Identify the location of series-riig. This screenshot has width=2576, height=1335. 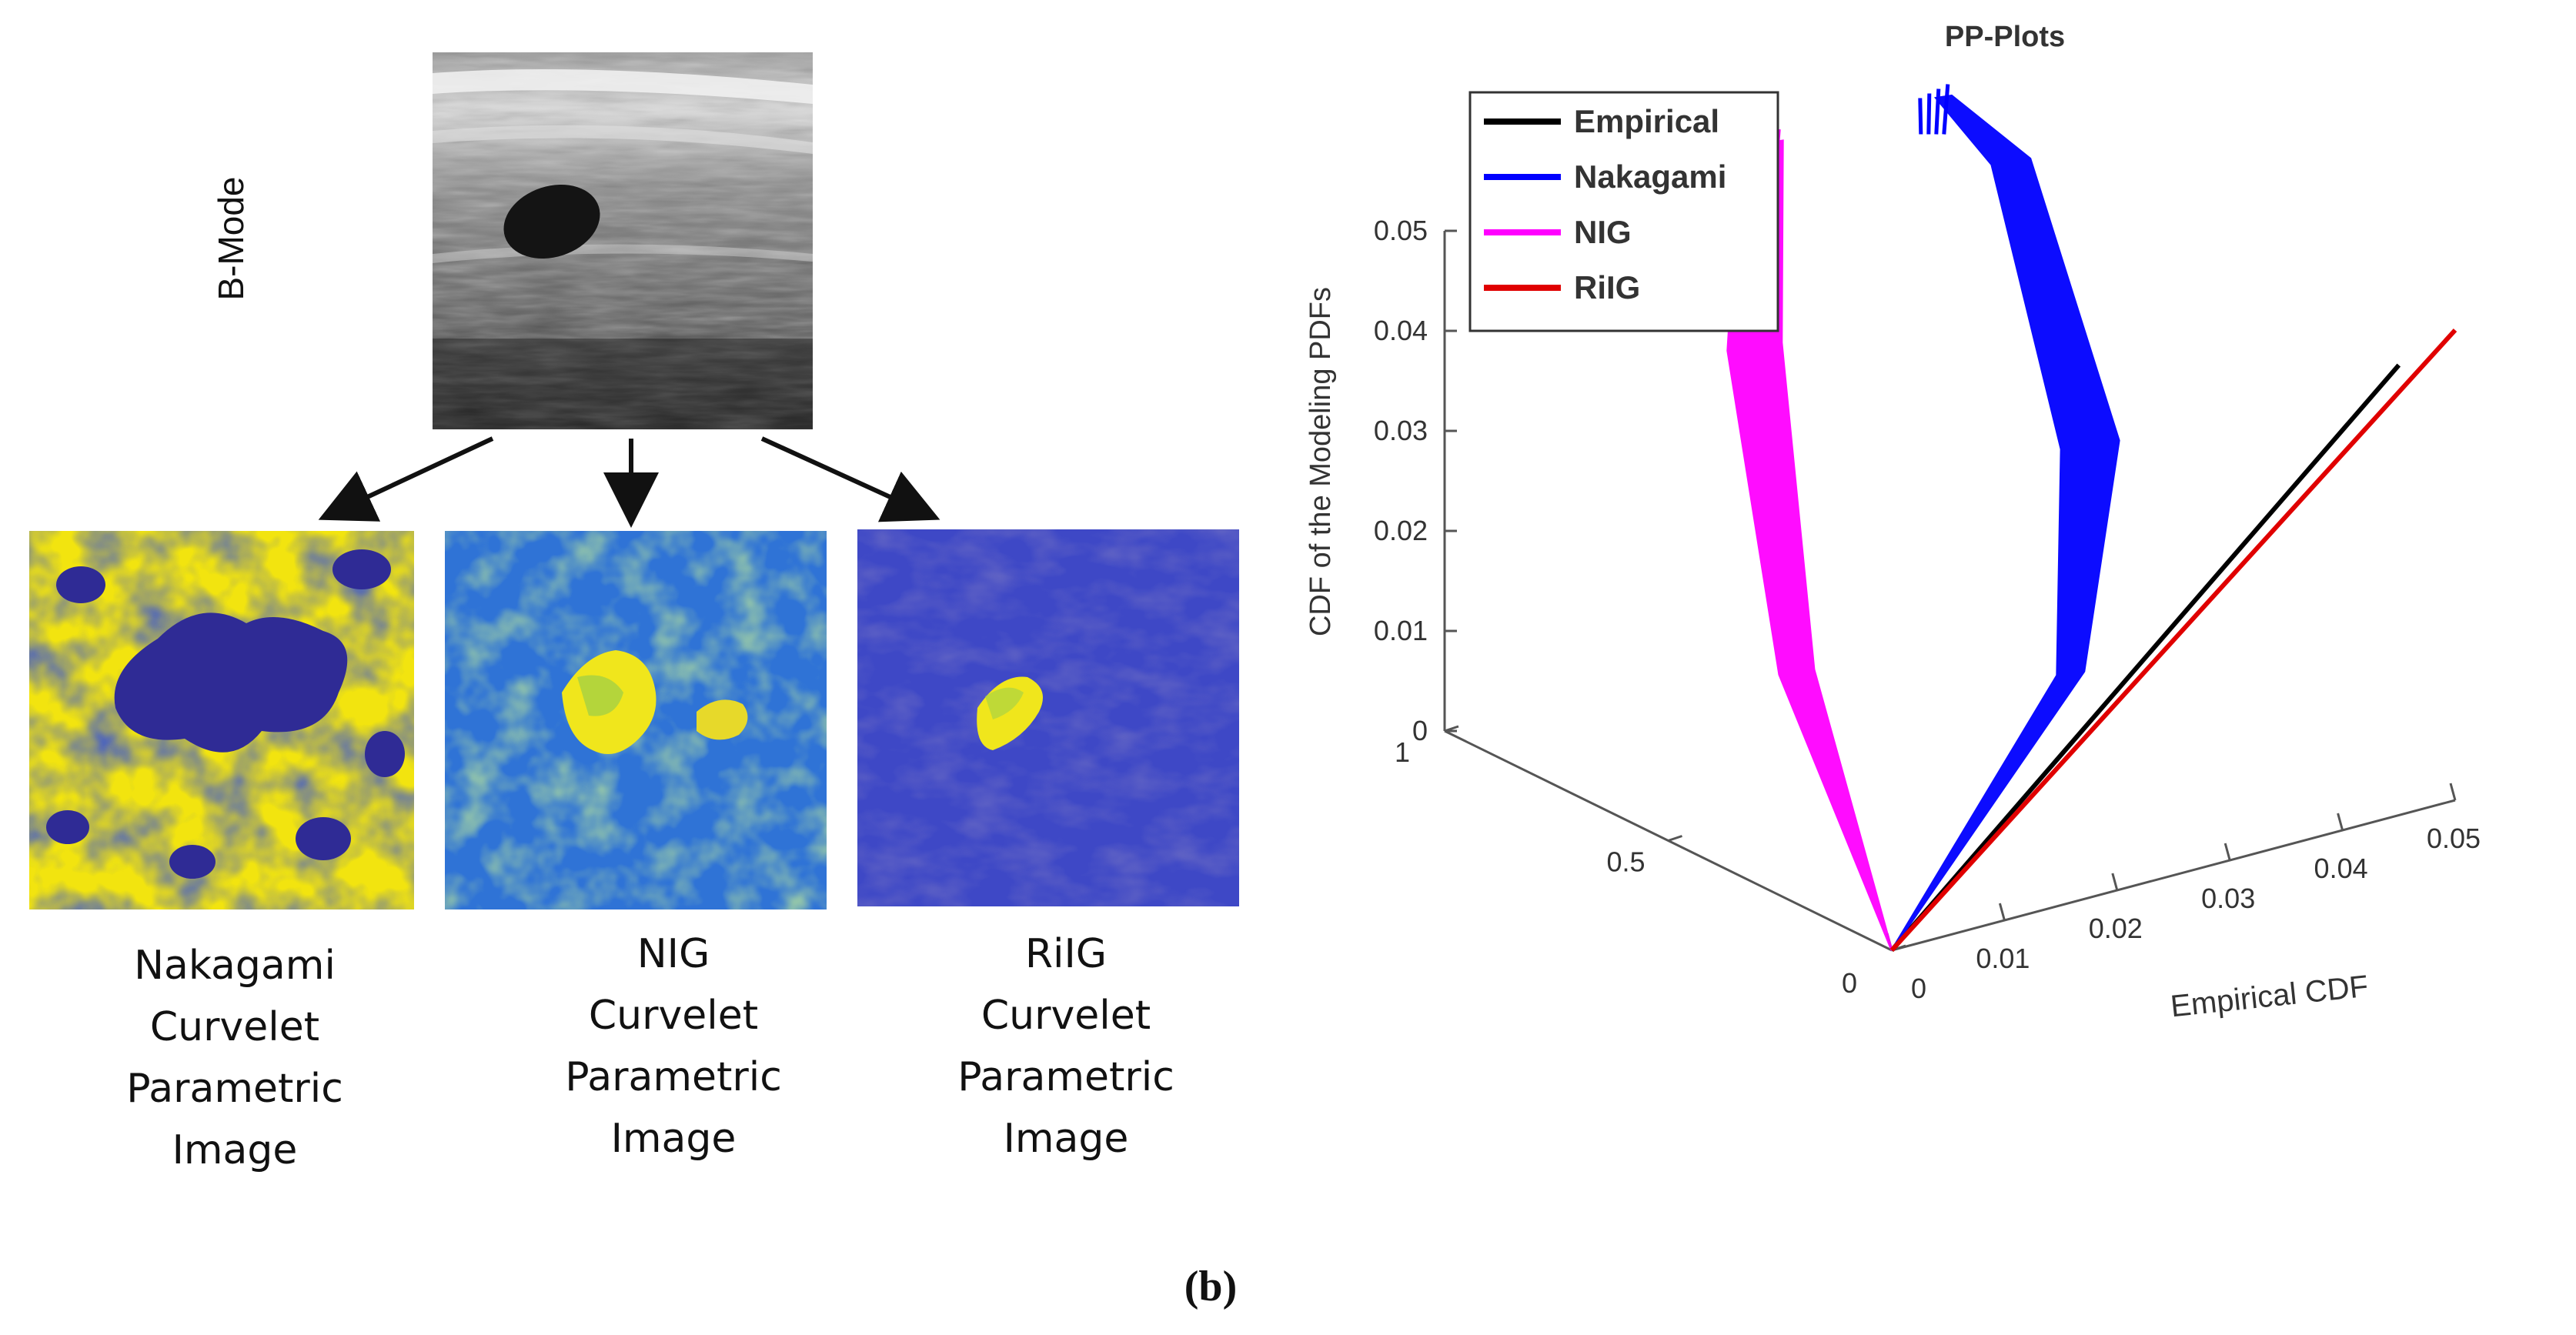
(2173, 640).